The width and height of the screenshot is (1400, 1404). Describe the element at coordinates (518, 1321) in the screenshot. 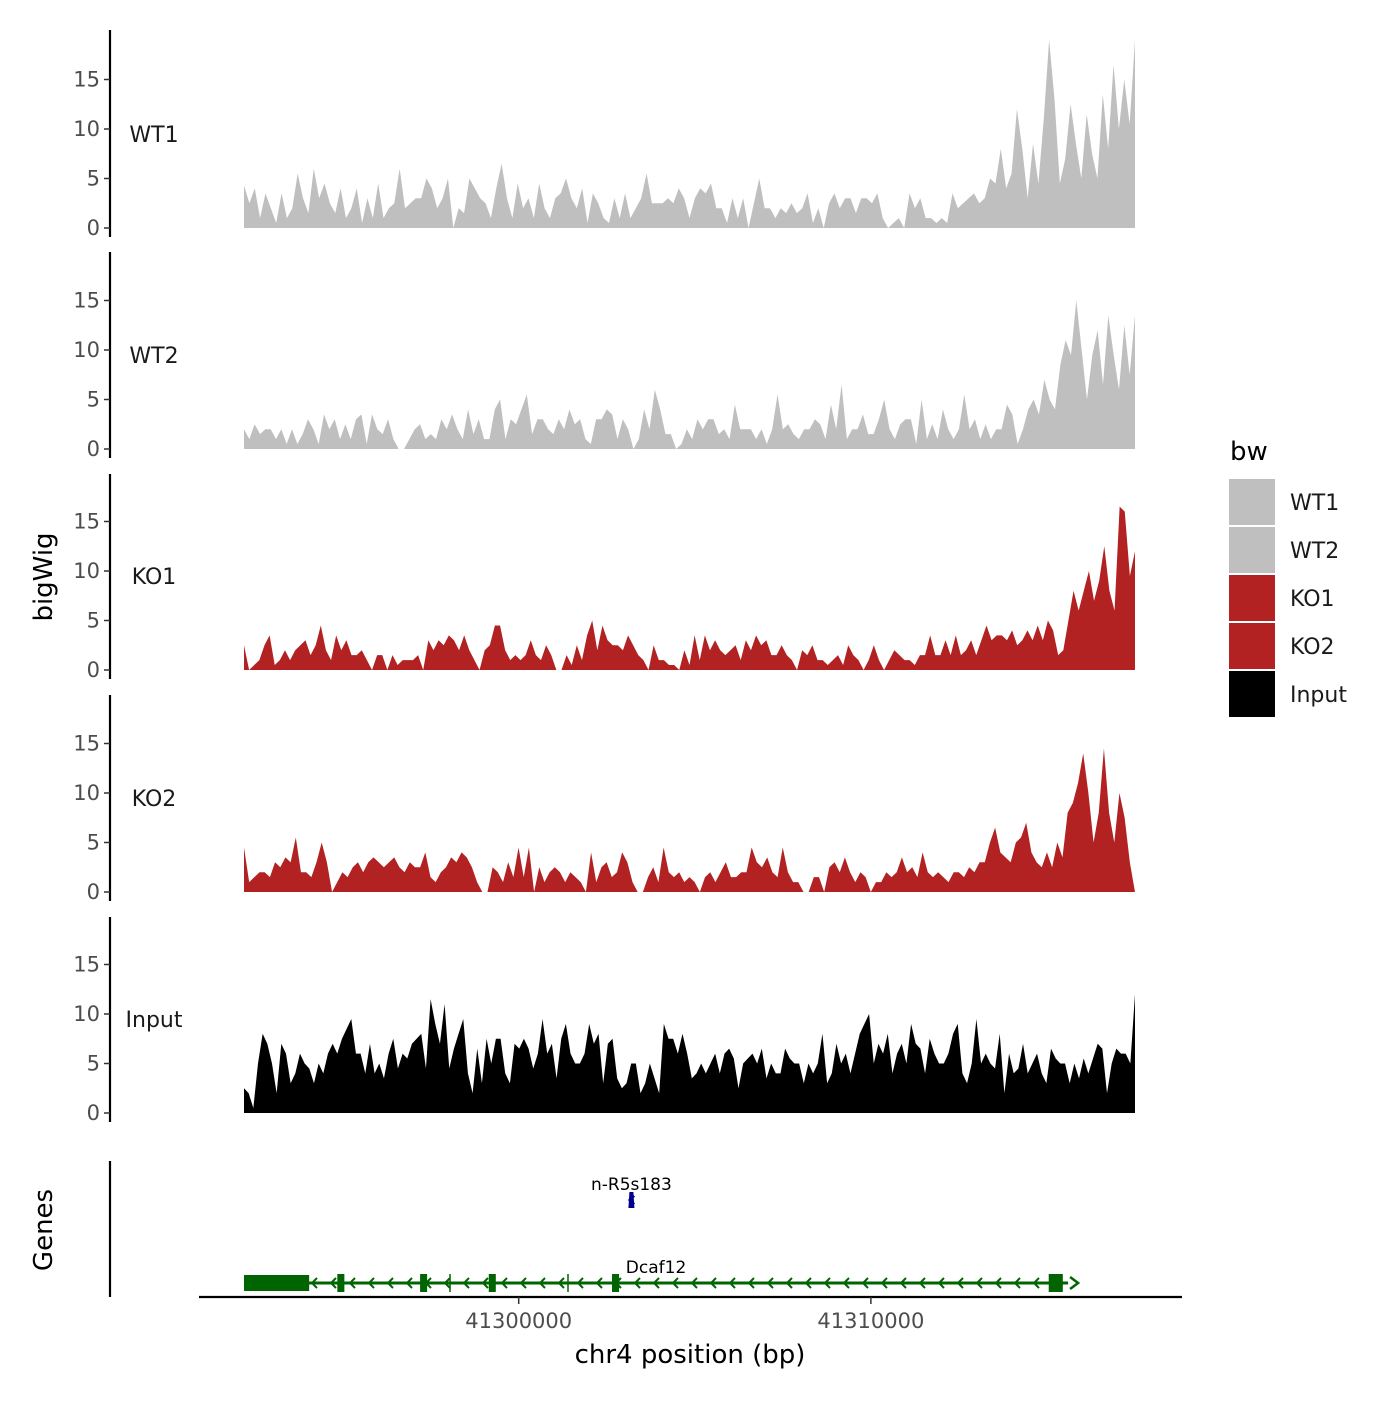

I see `x-tick-label: 41300000` at that location.